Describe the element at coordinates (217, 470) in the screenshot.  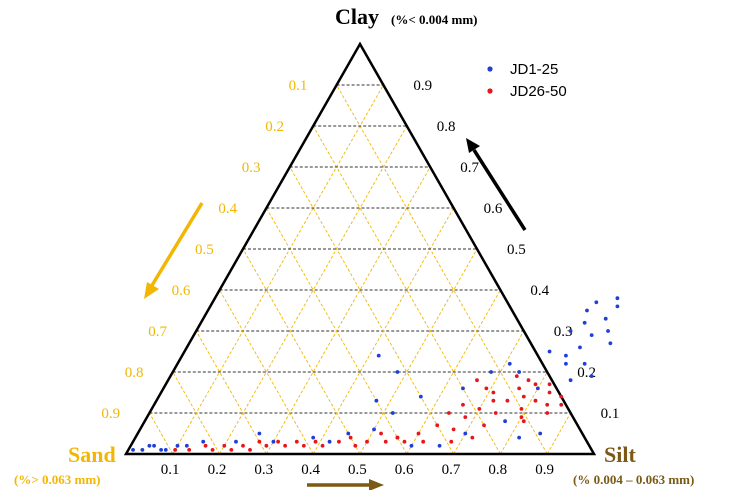
I see `tick-silt-2: 0.2` at that location.